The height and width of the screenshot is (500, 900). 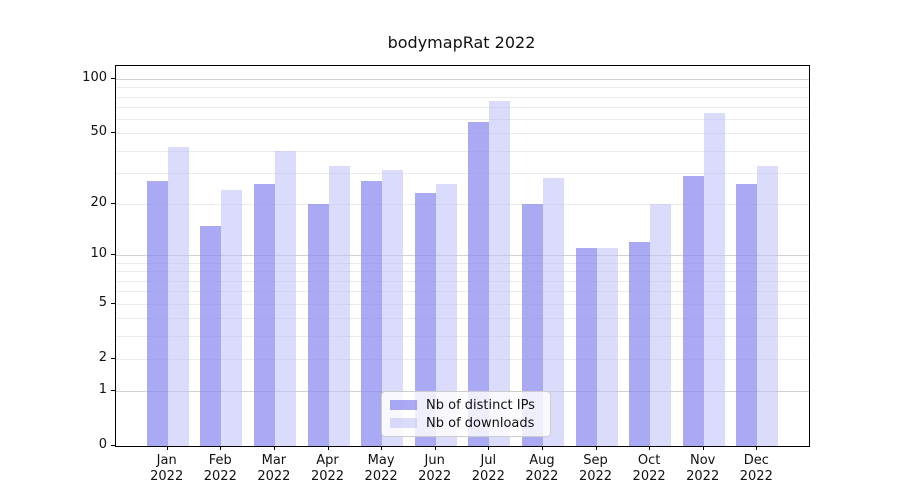 I want to click on y-tick-label: 0, so click(x=102, y=444).